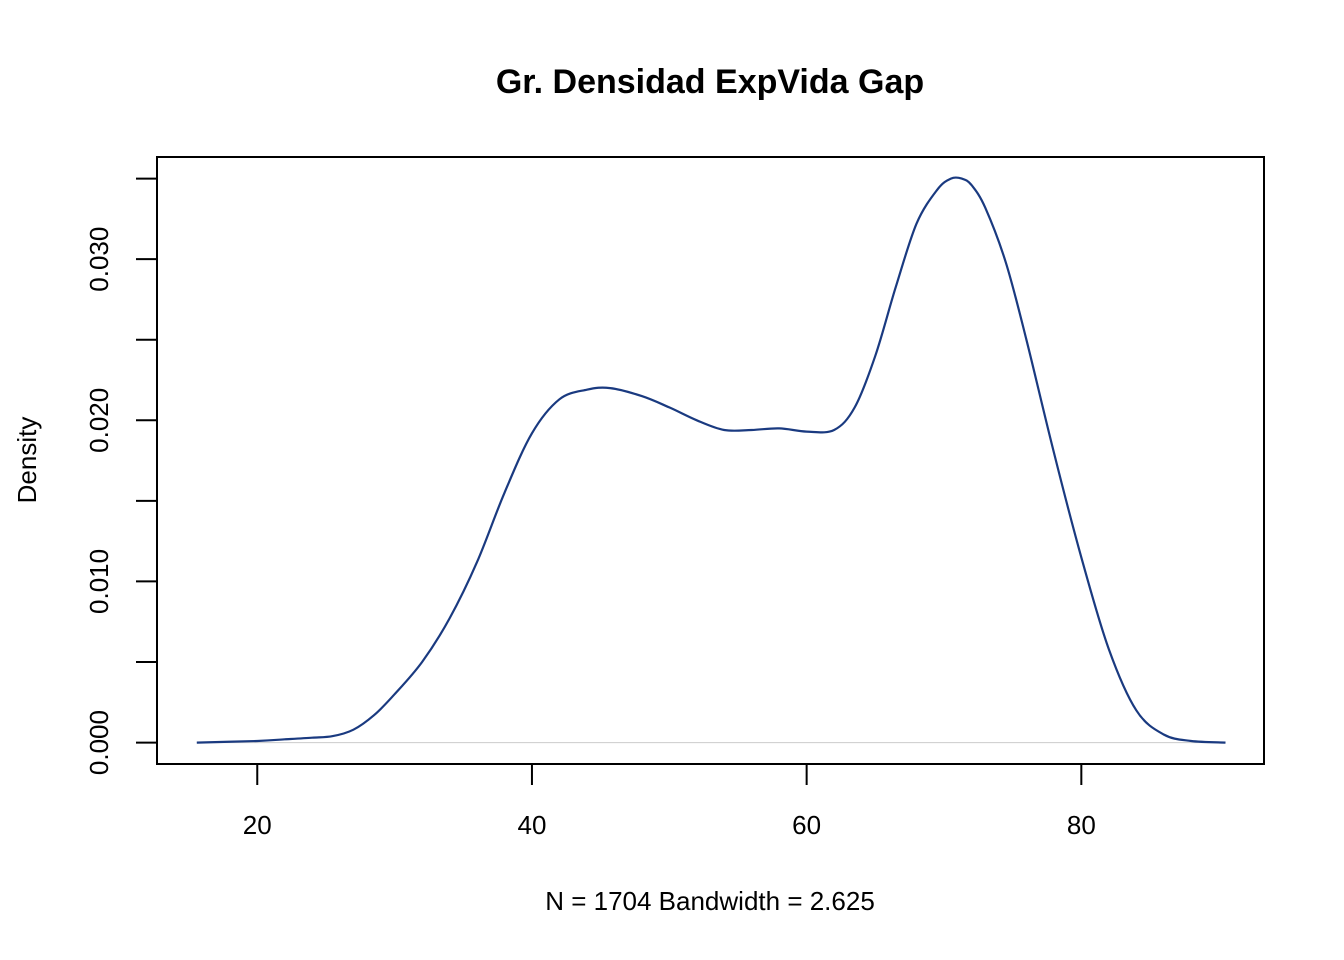 The height and width of the screenshot is (960, 1344). I want to click on y-tick-label: 0.000, so click(99, 742).